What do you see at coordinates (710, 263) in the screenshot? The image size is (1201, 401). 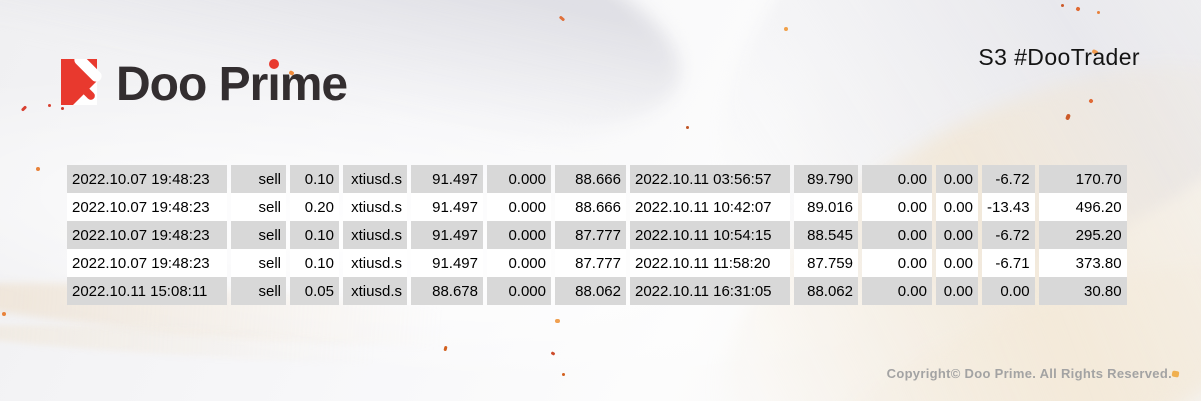 I see `cell-close-time: 2022.10.11 11:58:20` at bounding box center [710, 263].